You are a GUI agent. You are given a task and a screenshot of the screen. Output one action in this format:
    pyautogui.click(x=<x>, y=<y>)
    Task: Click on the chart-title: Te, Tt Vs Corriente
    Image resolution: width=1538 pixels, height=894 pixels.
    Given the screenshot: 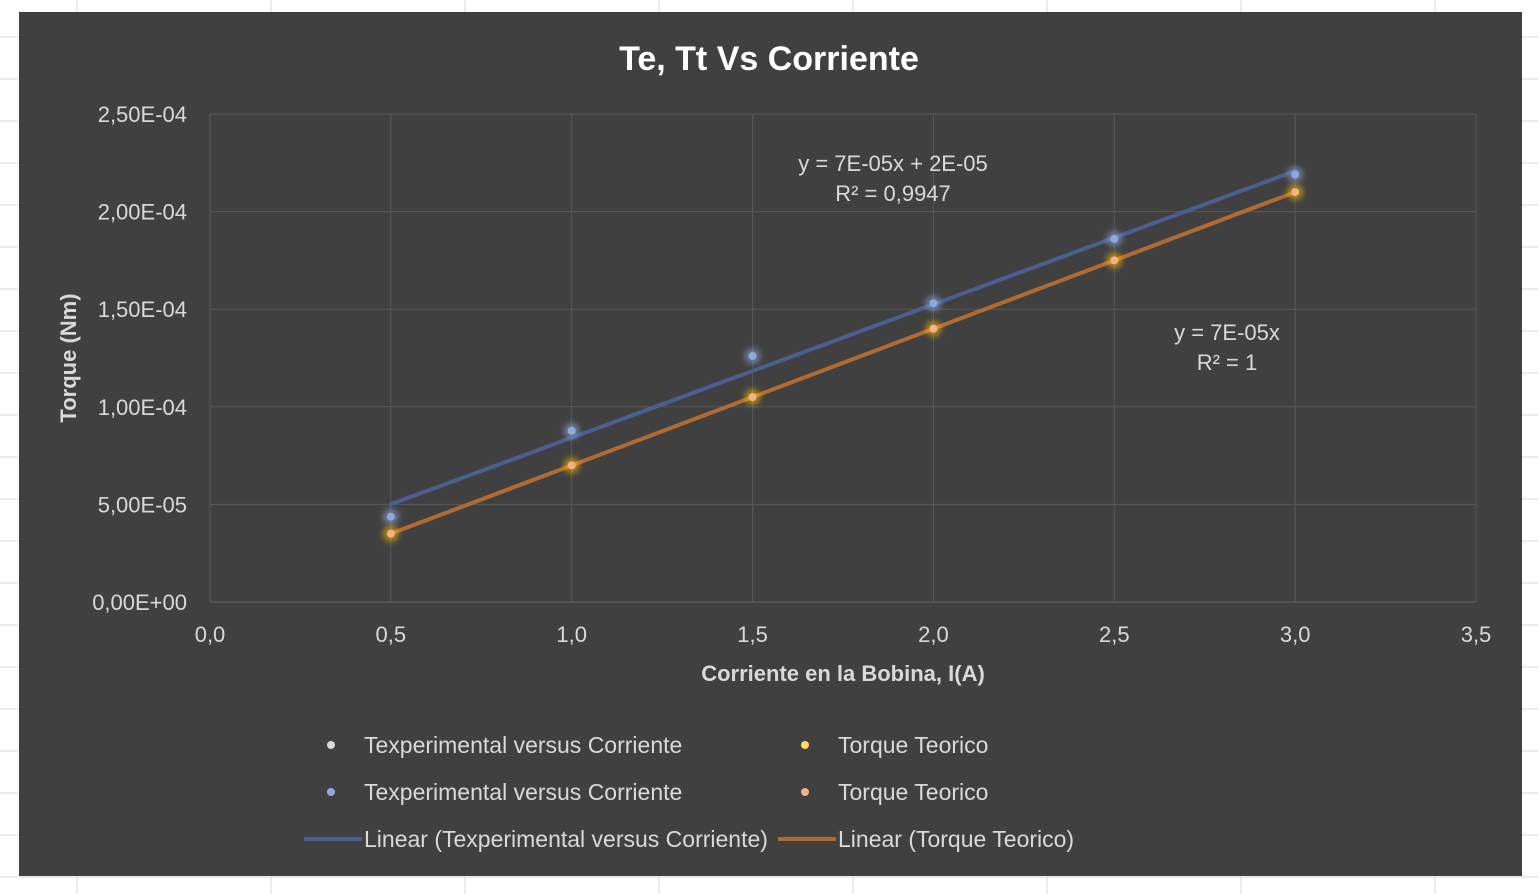 What is the action you would take?
    pyautogui.click(x=769, y=59)
    